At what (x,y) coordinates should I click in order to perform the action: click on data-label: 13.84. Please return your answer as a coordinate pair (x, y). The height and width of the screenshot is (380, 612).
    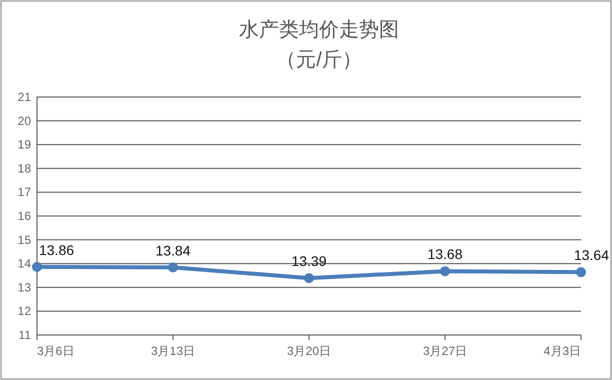
    Looking at the image, I should click on (173, 250).